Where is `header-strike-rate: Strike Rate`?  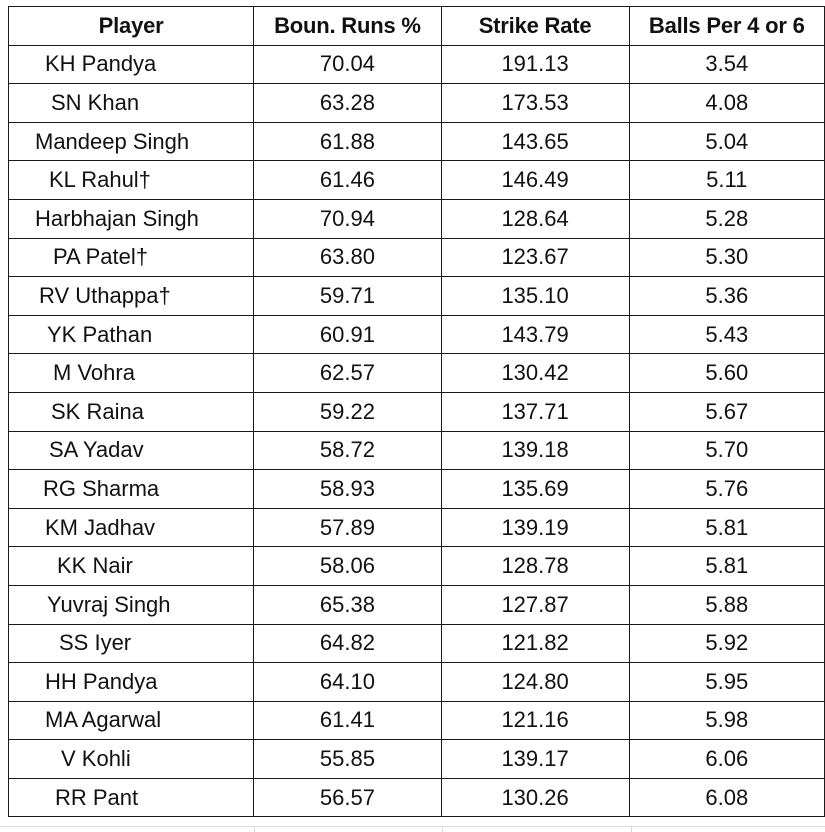
header-strike-rate: Strike Rate is located at coordinates (535, 26).